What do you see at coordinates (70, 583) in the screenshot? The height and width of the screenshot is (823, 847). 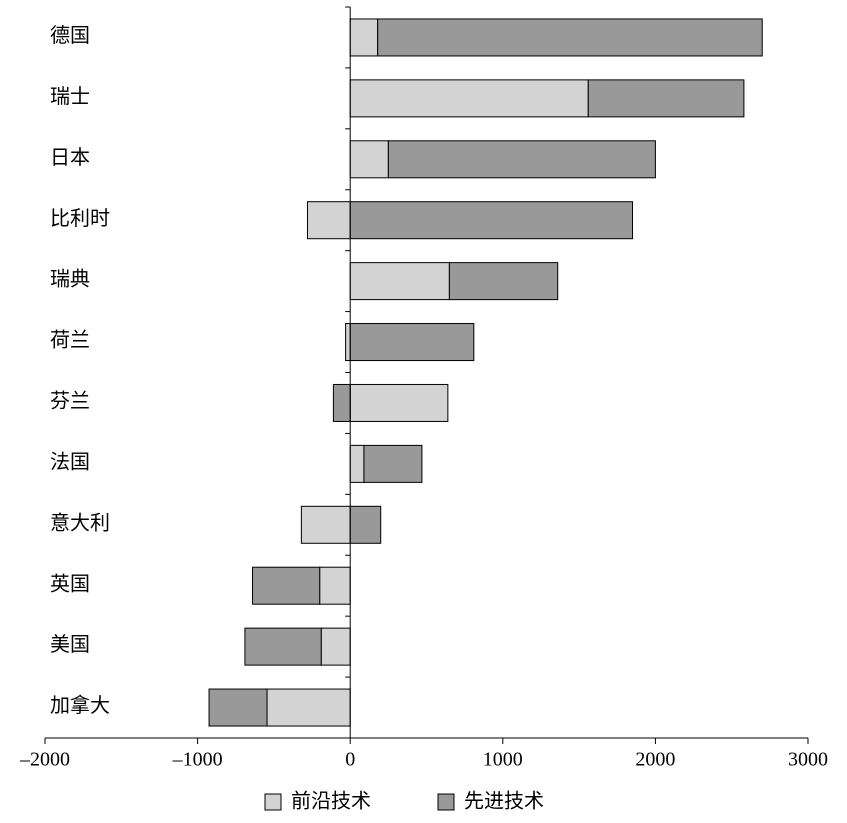 I see `category-label: 英国` at bounding box center [70, 583].